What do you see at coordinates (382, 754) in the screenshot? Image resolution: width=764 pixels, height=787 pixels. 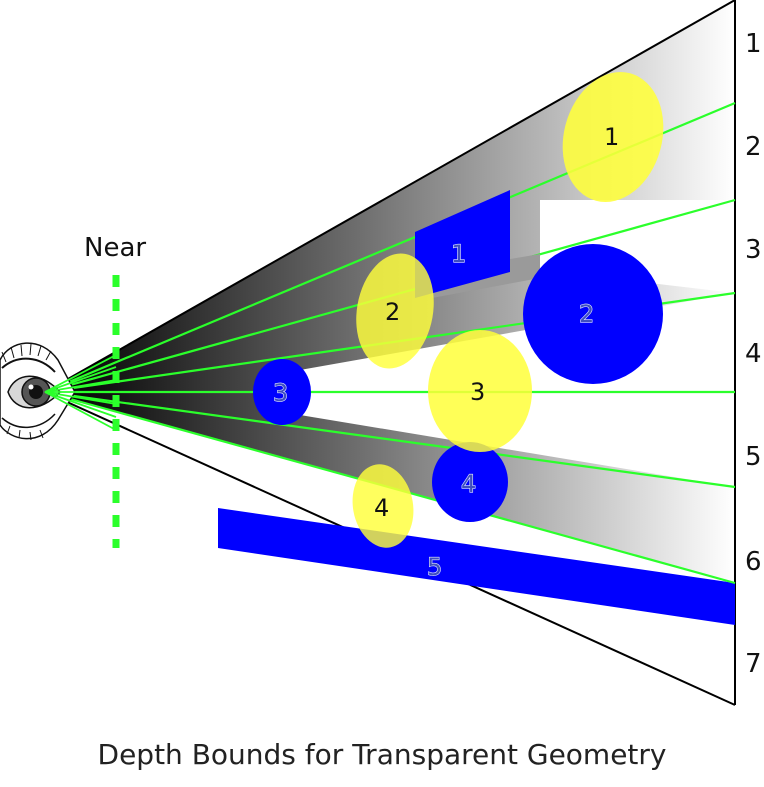 I see `diagram-title: Depth Bounds for Transparent Geometry` at bounding box center [382, 754].